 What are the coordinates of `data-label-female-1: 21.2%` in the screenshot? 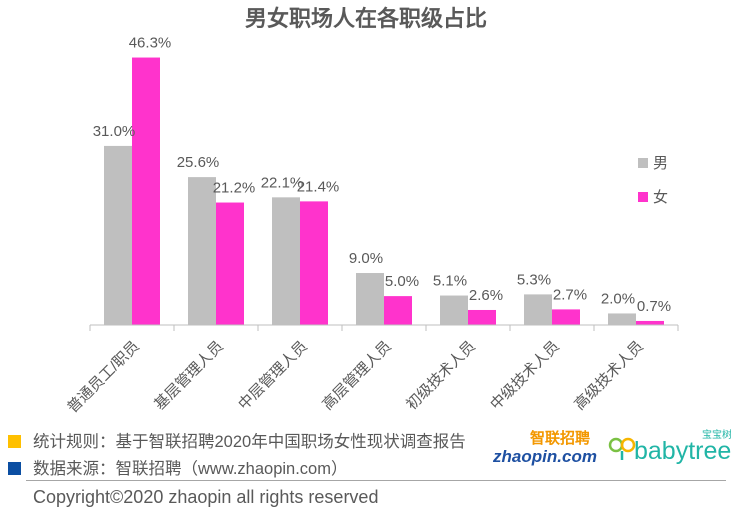 It's located at (234, 188).